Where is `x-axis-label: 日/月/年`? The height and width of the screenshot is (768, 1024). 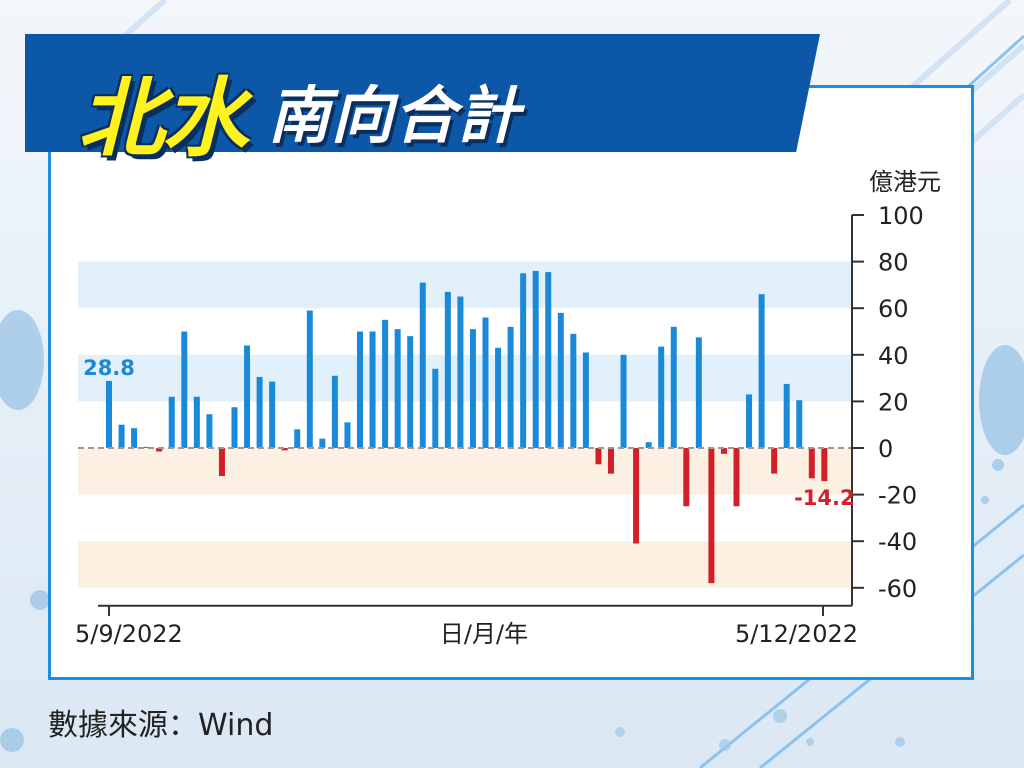
x-axis-label: 日/月/年 is located at coordinates (484, 634).